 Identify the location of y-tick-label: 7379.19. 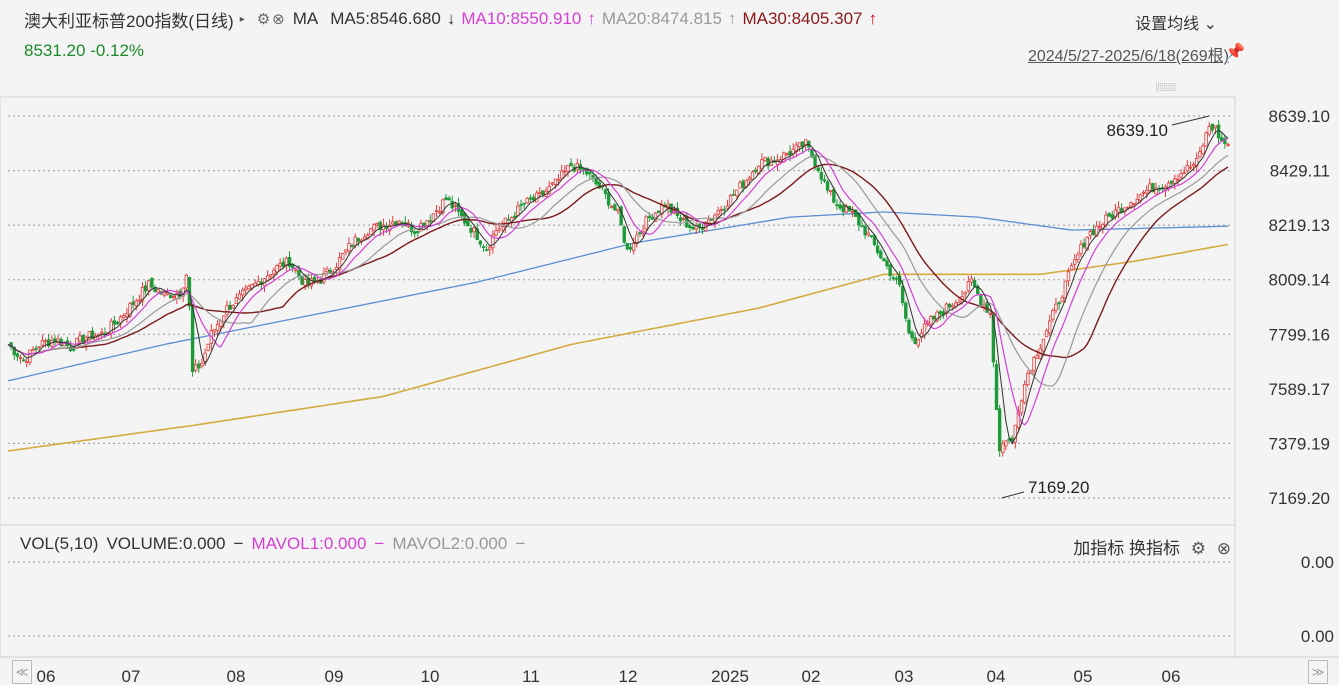
(1299, 443).